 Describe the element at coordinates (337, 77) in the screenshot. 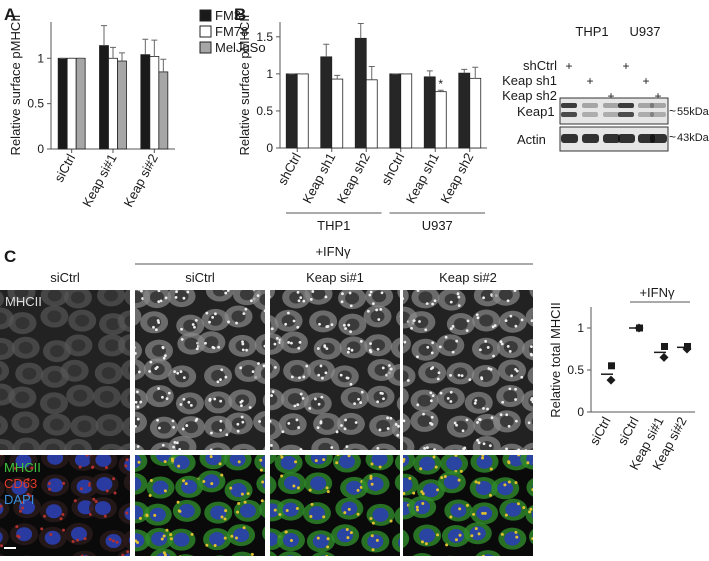

I see `error-bar` at that location.